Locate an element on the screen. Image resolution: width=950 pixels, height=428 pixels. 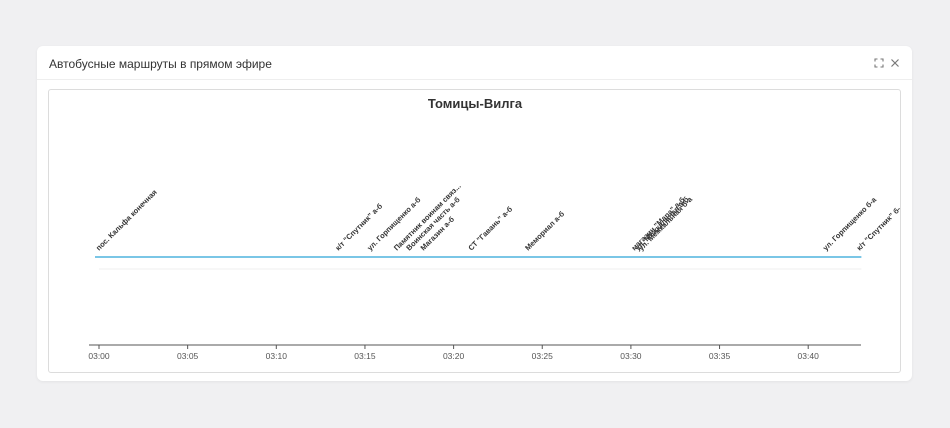
x-tick-label: 03:25 is located at coordinates (543, 356).